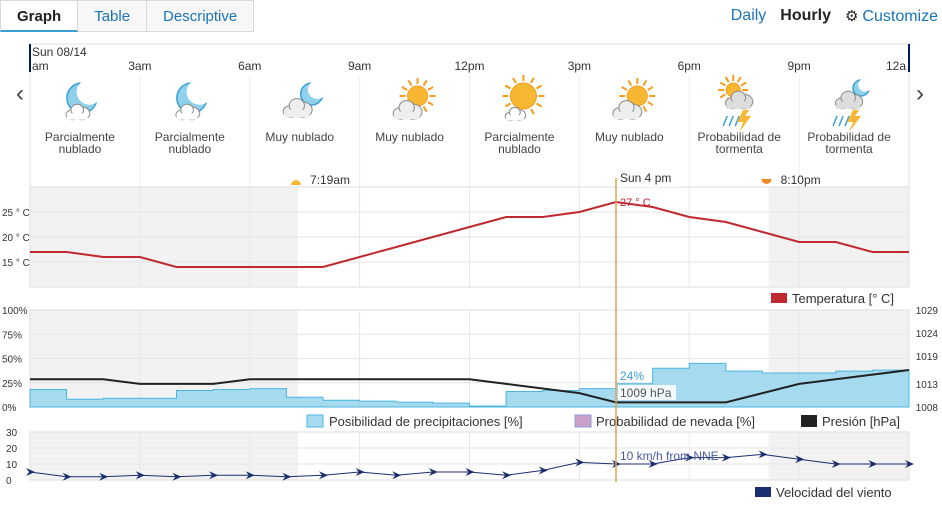 Image resolution: width=942 pixels, height=506 pixels. I want to click on sunset-time: 8:10pm, so click(801, 180).